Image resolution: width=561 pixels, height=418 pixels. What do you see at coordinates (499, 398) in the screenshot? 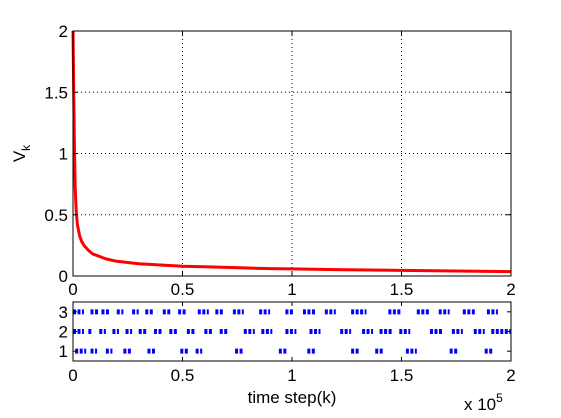
I see `x-axis-multiplier-exponent: 5` at bounding box center [499, 398].